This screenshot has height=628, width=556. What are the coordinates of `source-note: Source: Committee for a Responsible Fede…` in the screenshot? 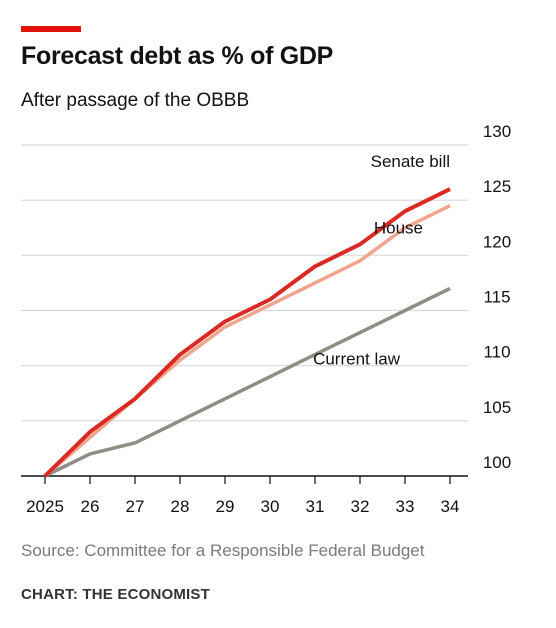 It's located at (223, 550).